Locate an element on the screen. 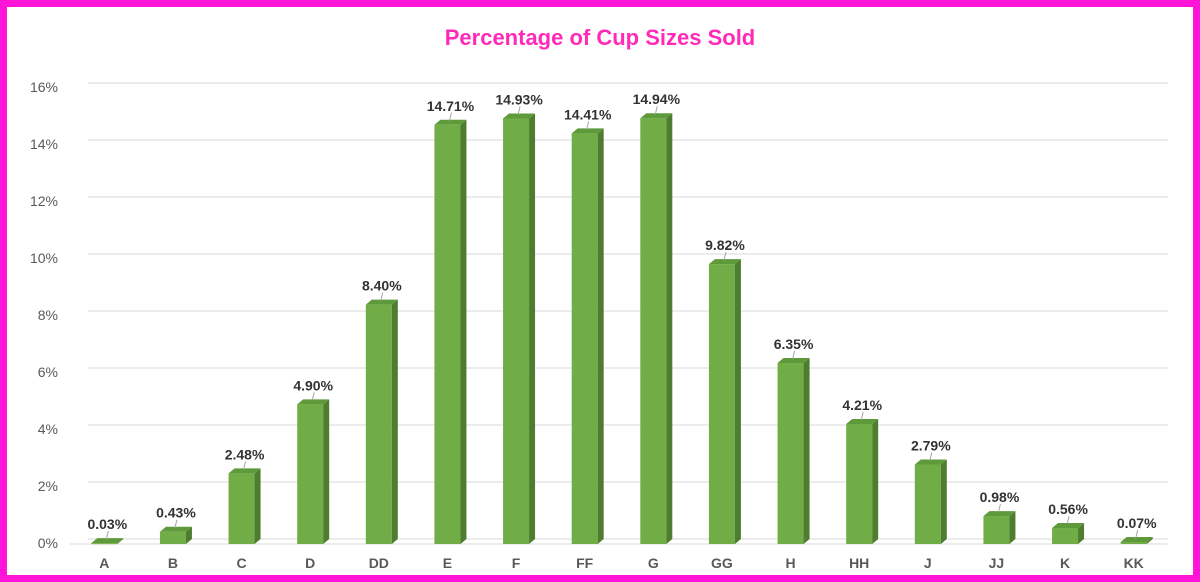 The width and height of the screenshot is (1200, 582). y-tick-label: 14% is located at coordinates (44, 144).